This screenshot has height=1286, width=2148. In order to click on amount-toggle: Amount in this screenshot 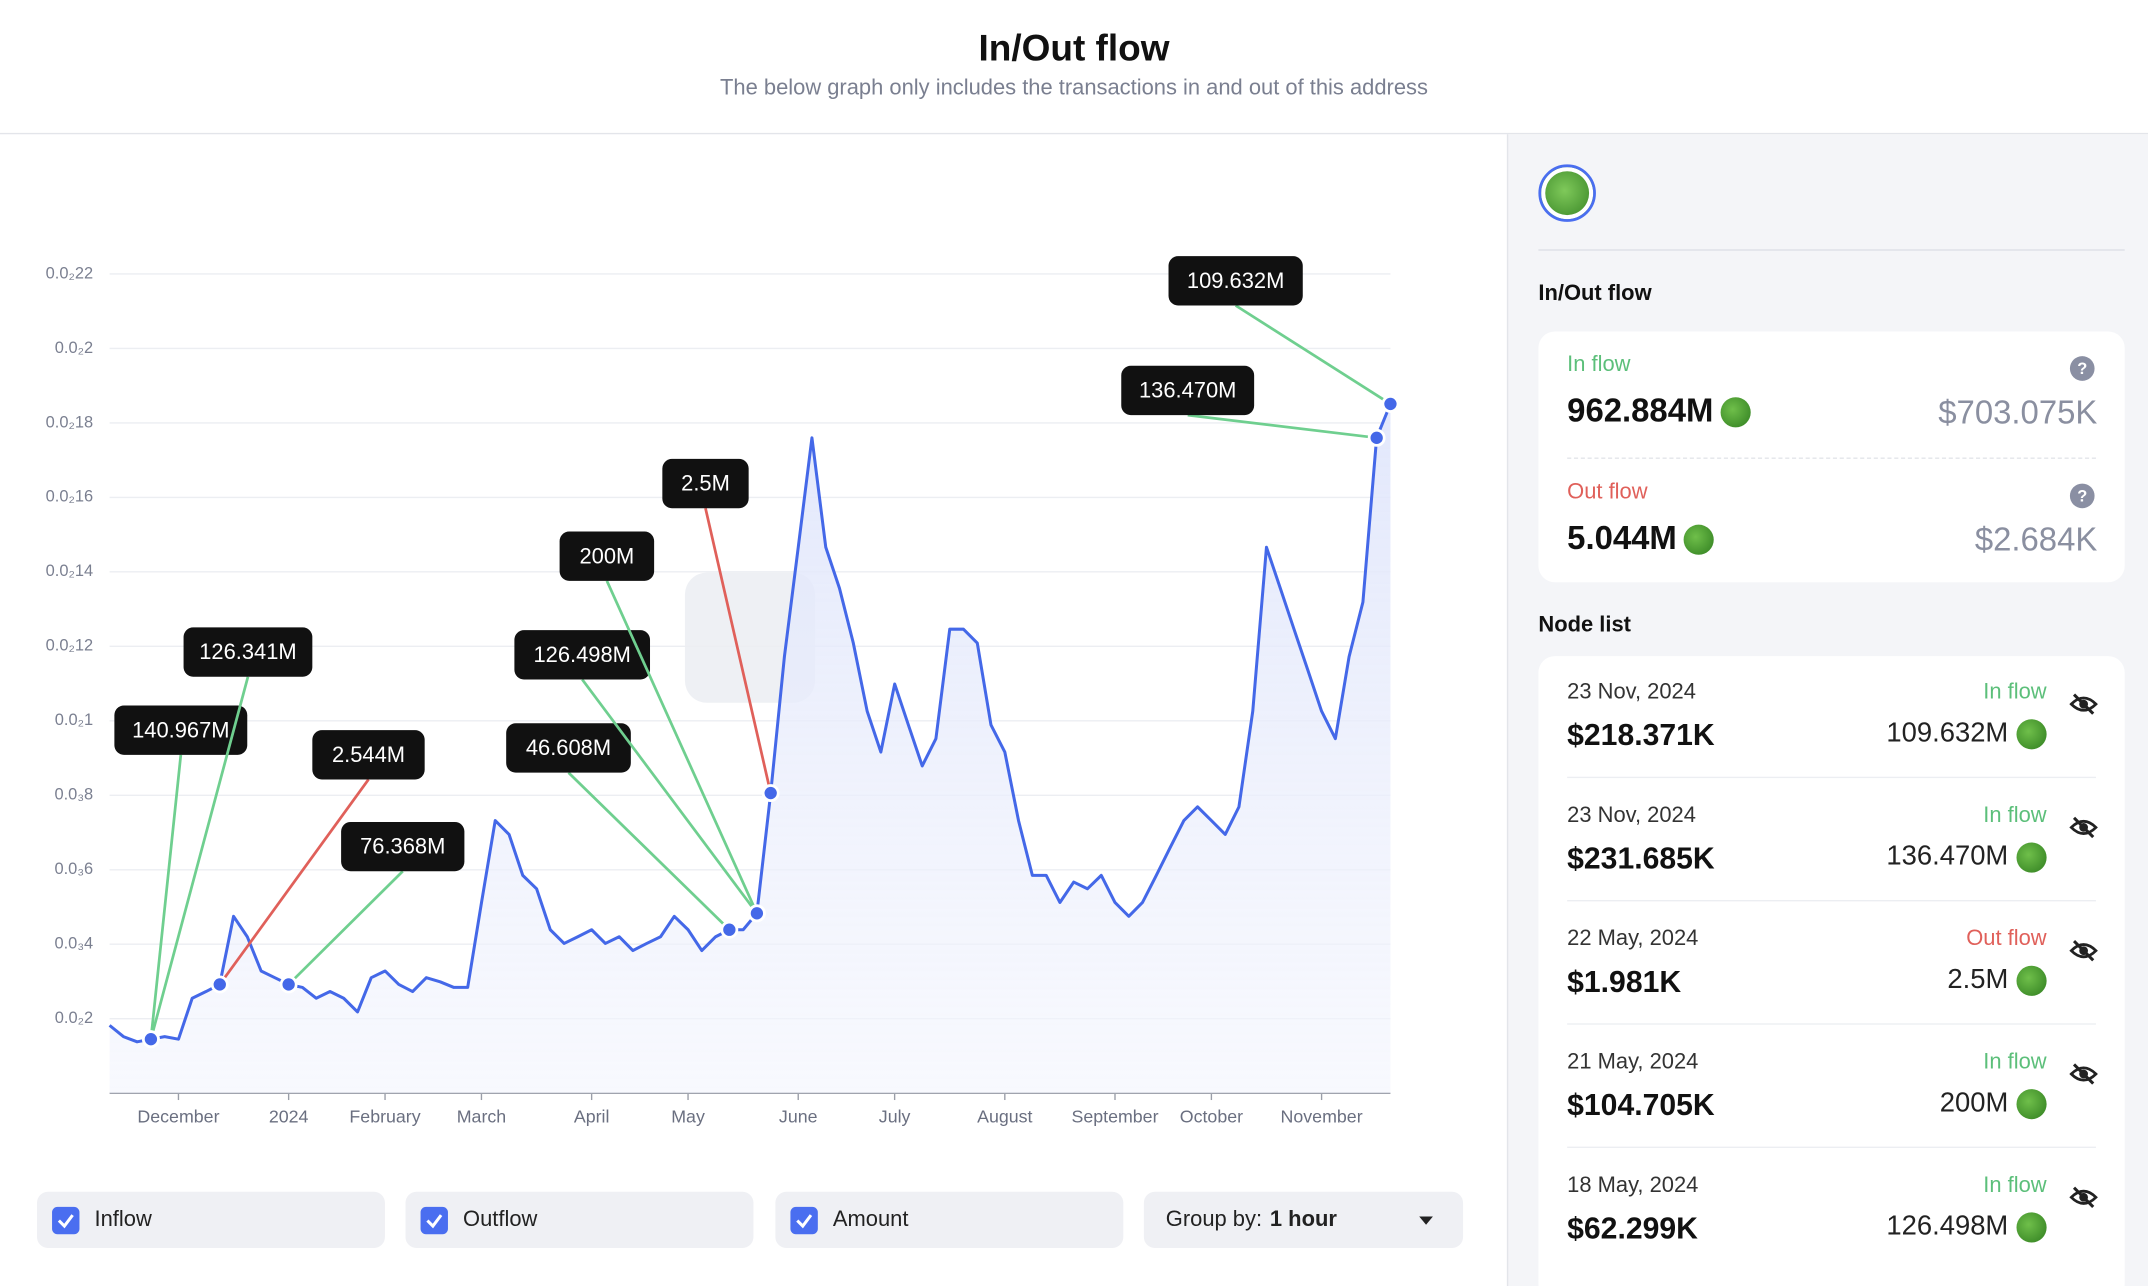, I will do `click(949, 1219)`.